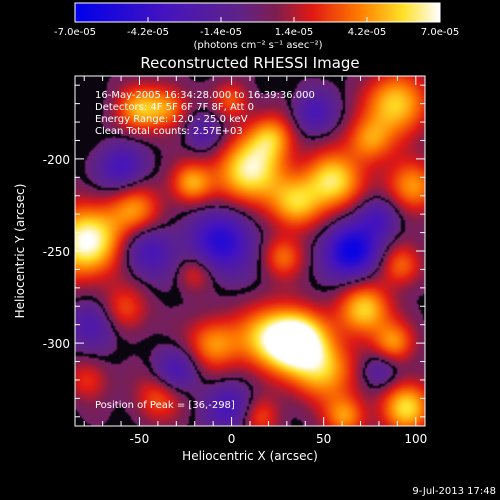 Image resolution: width=500 pixels, height=500 pixels. Describe the element at coordinates (148, 32) in the screenshot. I see `colorbar-tick-label: -4.2e-05` at that location.